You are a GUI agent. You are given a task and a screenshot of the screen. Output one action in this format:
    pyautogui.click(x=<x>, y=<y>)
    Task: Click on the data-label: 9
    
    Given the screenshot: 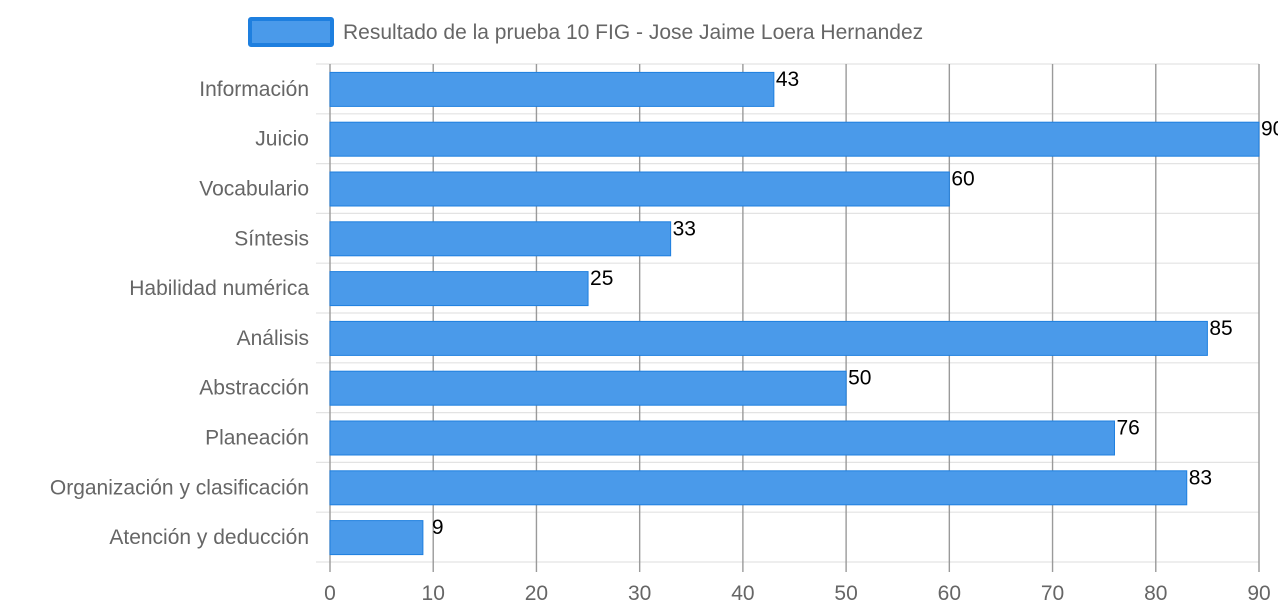 What is the action you would take?
    pyautogui.click(x=438, y=527)
    